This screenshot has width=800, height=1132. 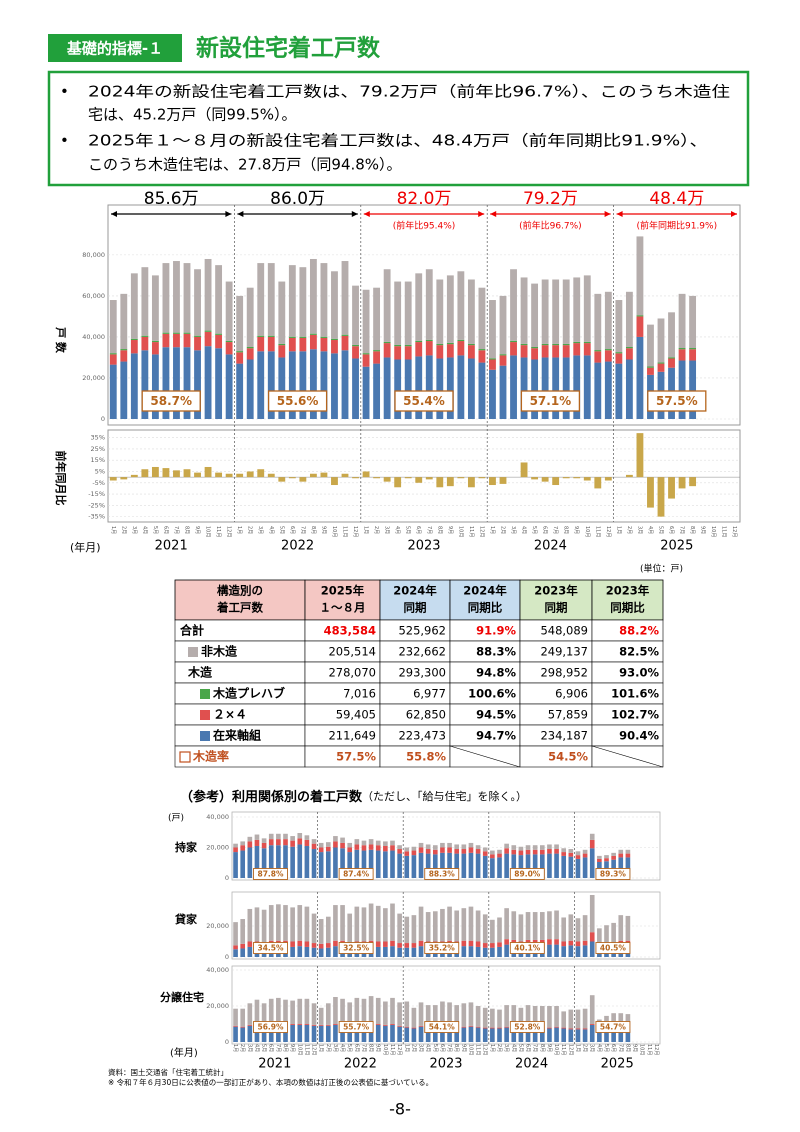 What do you see at coordinates (298, 401) in the screenshot?
I see `wood-ratio: 55.6%` at bounding box center [298, 401].